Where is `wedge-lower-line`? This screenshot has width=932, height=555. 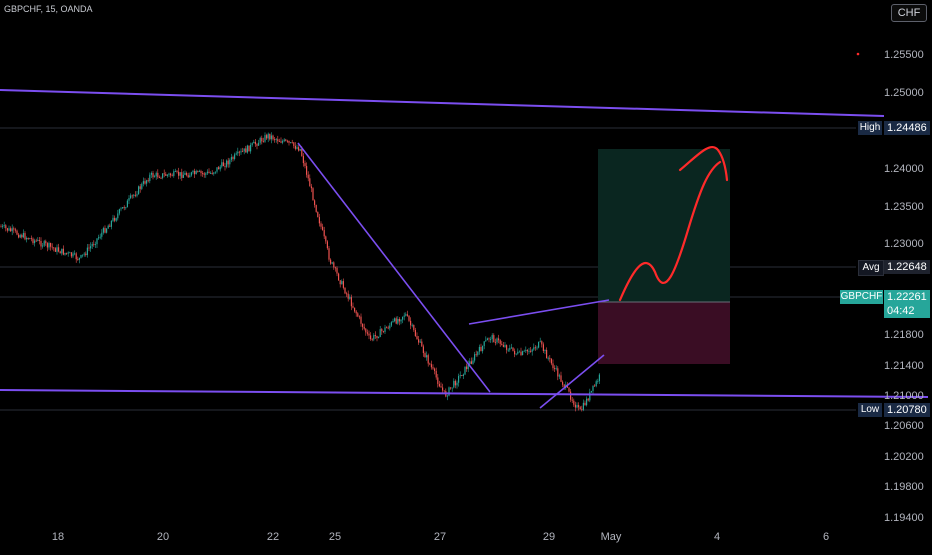
wedge-lower-line is located at coordinates (572, 381).